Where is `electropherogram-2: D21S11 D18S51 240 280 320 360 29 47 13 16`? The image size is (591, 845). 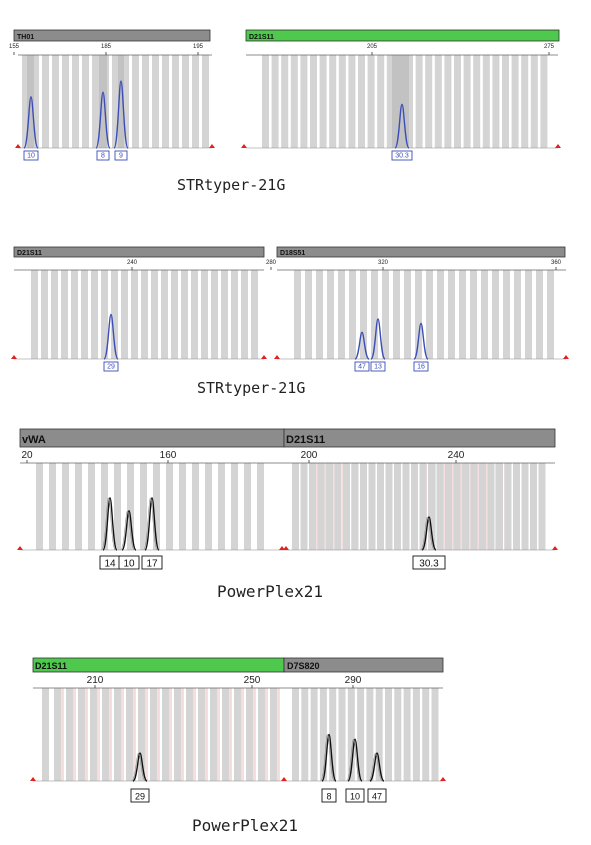 electropherogram-2: D21S11 D18S51 240 280 320 360 29 47 13 16 is located at coordinates (290, 309).